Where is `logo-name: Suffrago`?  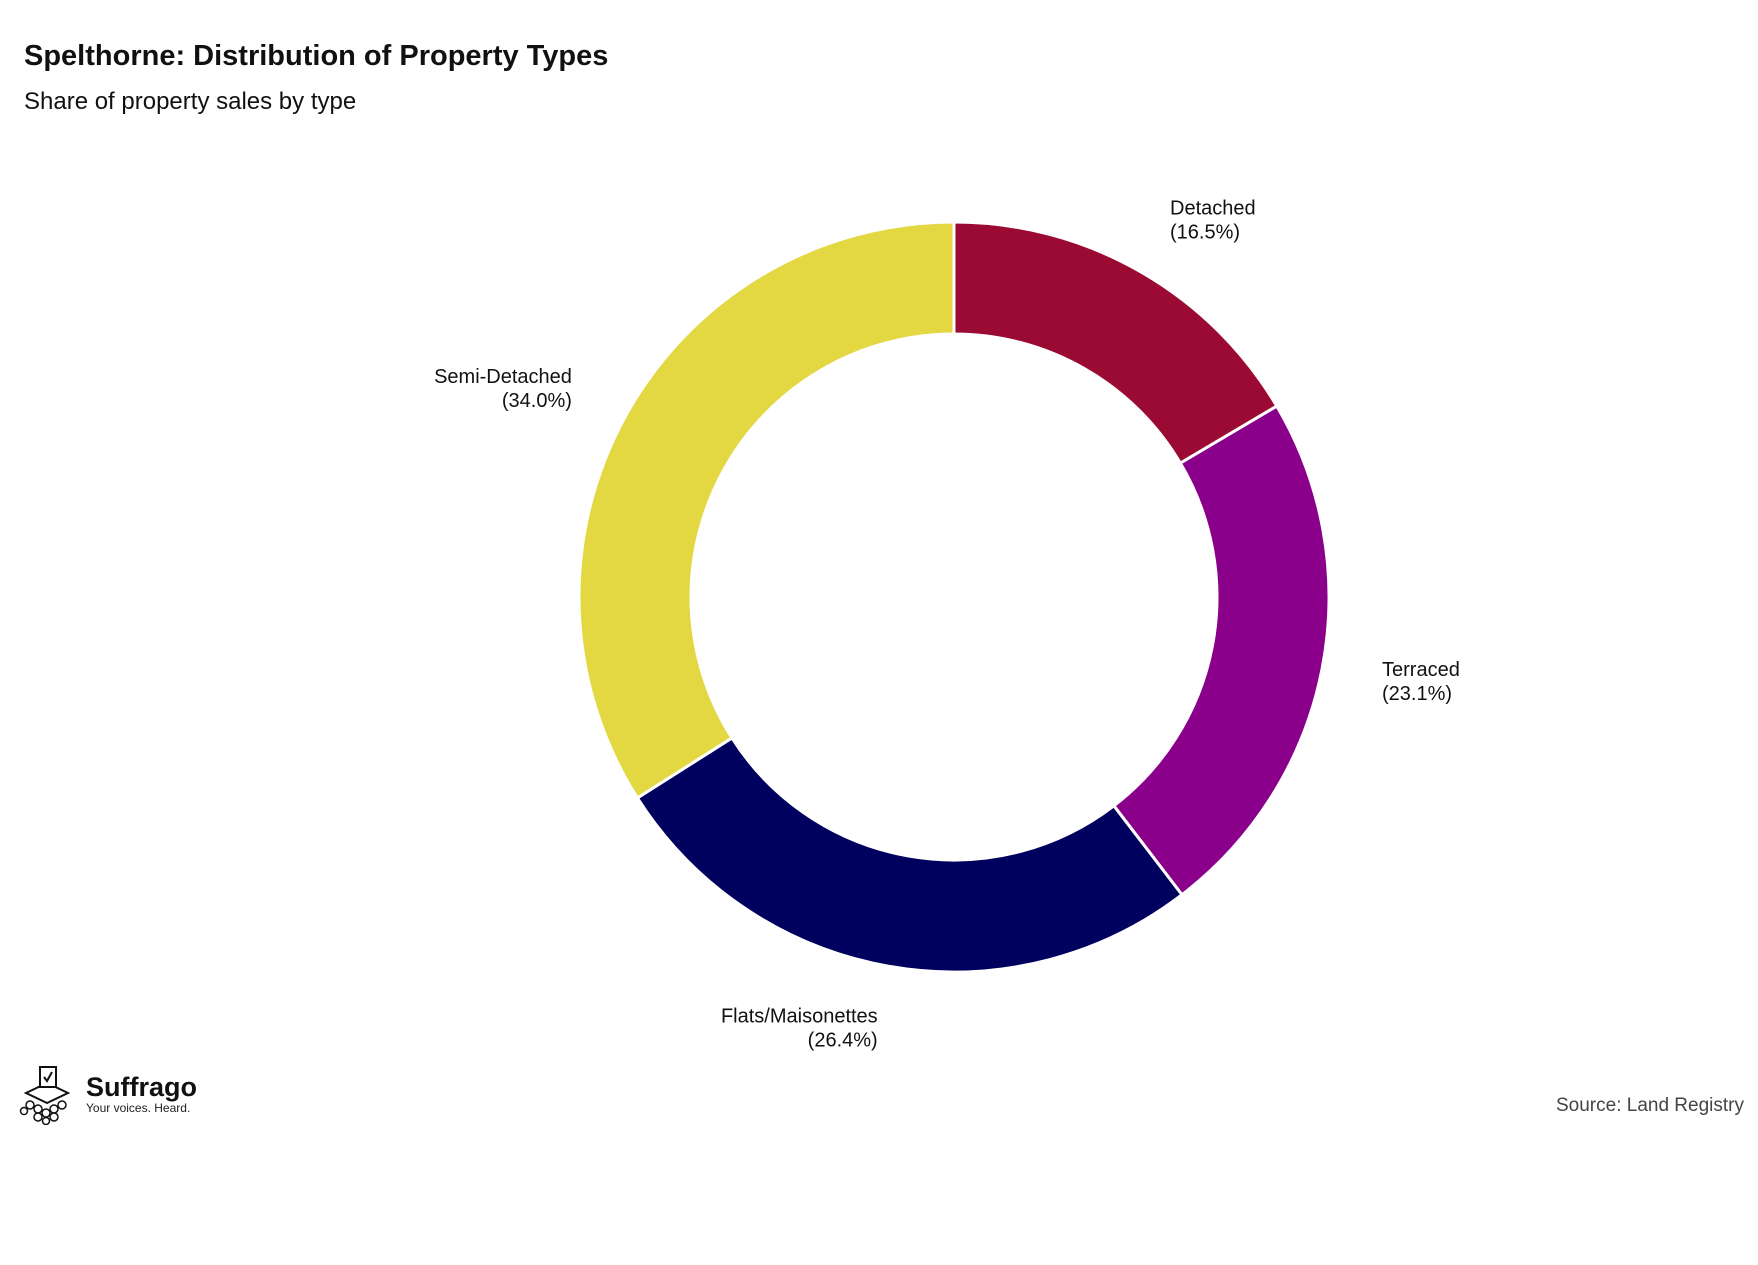
logo-name: Suffrago is located at coordinates (141, 1087).